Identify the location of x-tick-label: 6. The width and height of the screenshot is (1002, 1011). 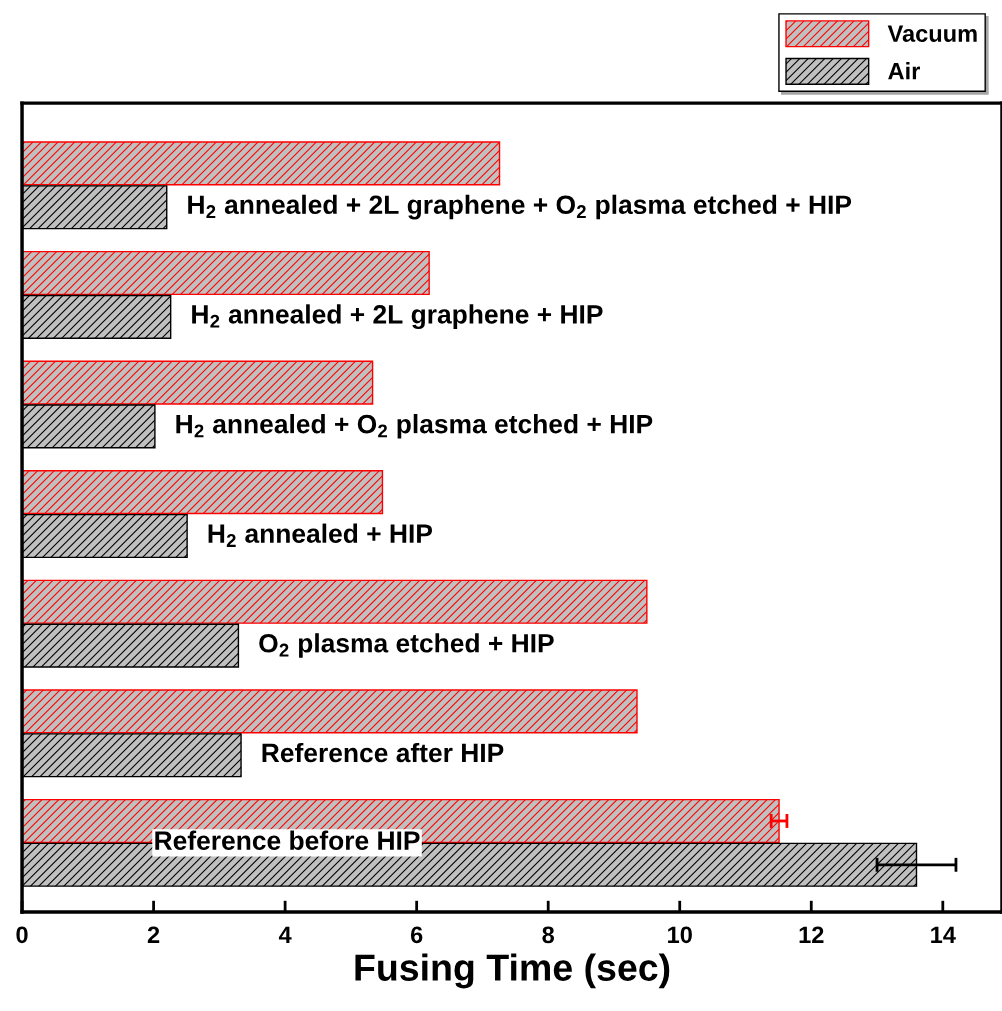
(416, 935).